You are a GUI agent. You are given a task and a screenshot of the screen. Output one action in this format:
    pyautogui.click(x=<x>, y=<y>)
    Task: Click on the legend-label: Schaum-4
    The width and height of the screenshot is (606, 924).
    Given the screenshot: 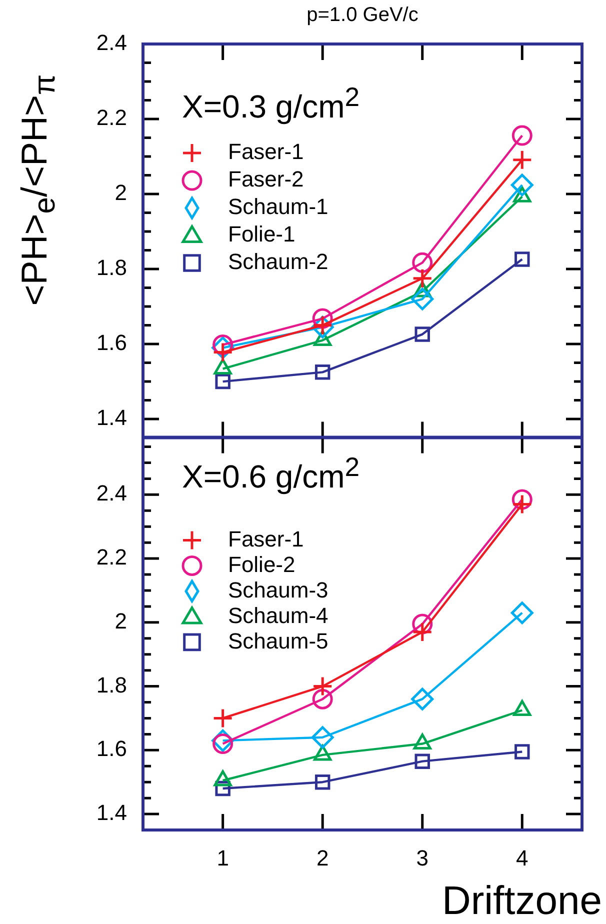 What is the action you would take?
    pyautogui.click(x=278, y=615)
    